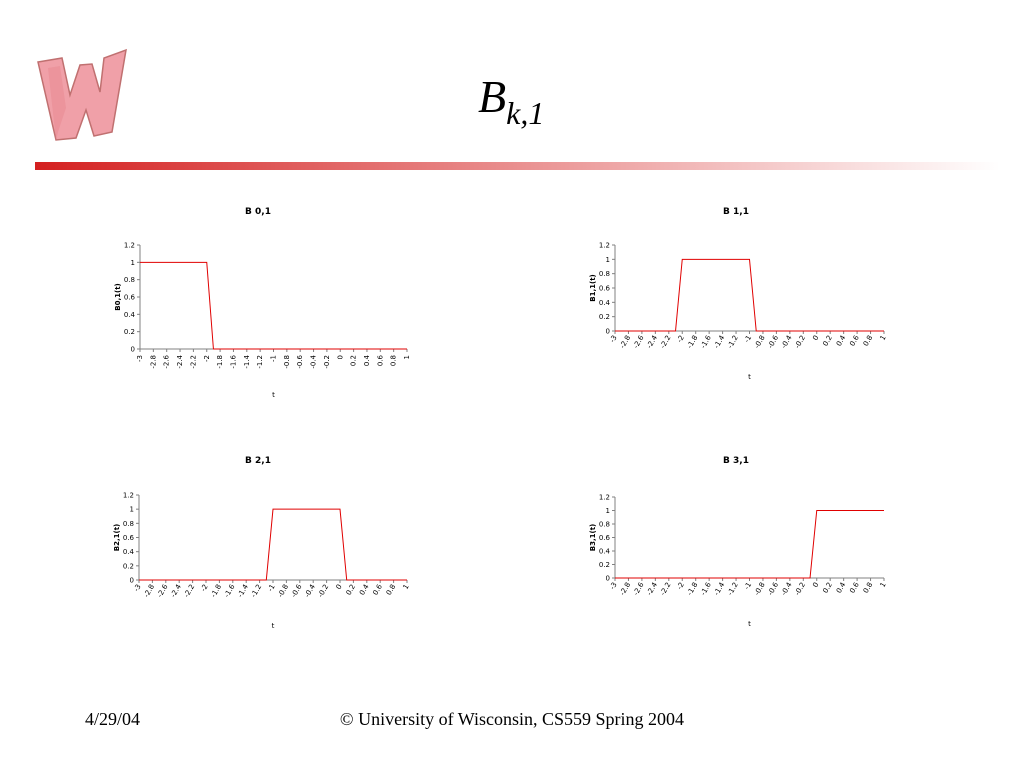 The image size is (1024, 768). What do you see at coordinates (118, 296) in the screenshot?
I see `y-axis-label: B0,1(t)` at bounding box center [118, 296].